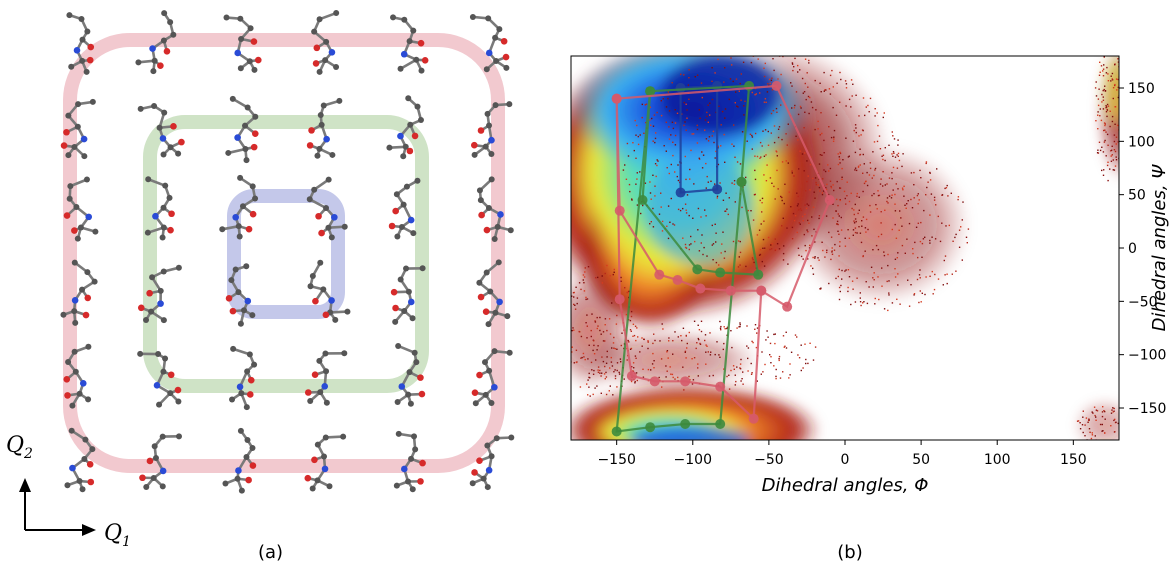 The image size is (1174, 569). I want to click on q2-label: Q2, so click(19, 447).